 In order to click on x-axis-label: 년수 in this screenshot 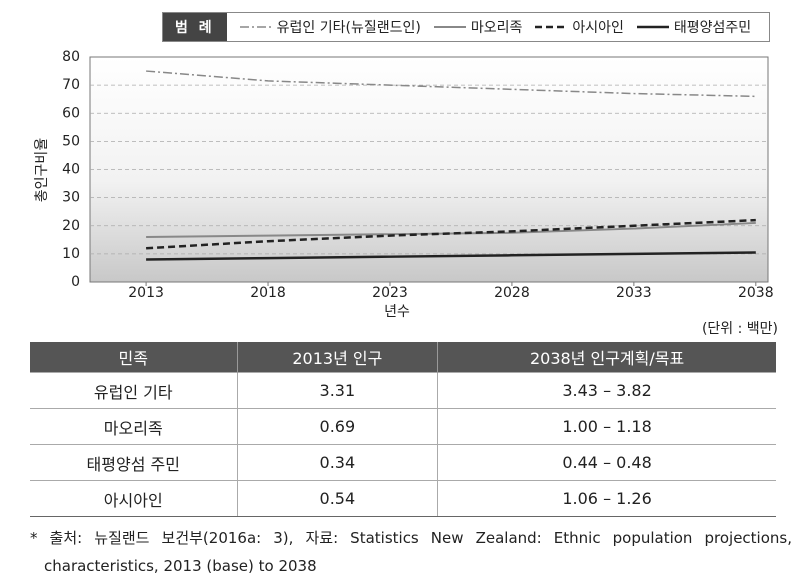, I will do `click(397, 312)`.